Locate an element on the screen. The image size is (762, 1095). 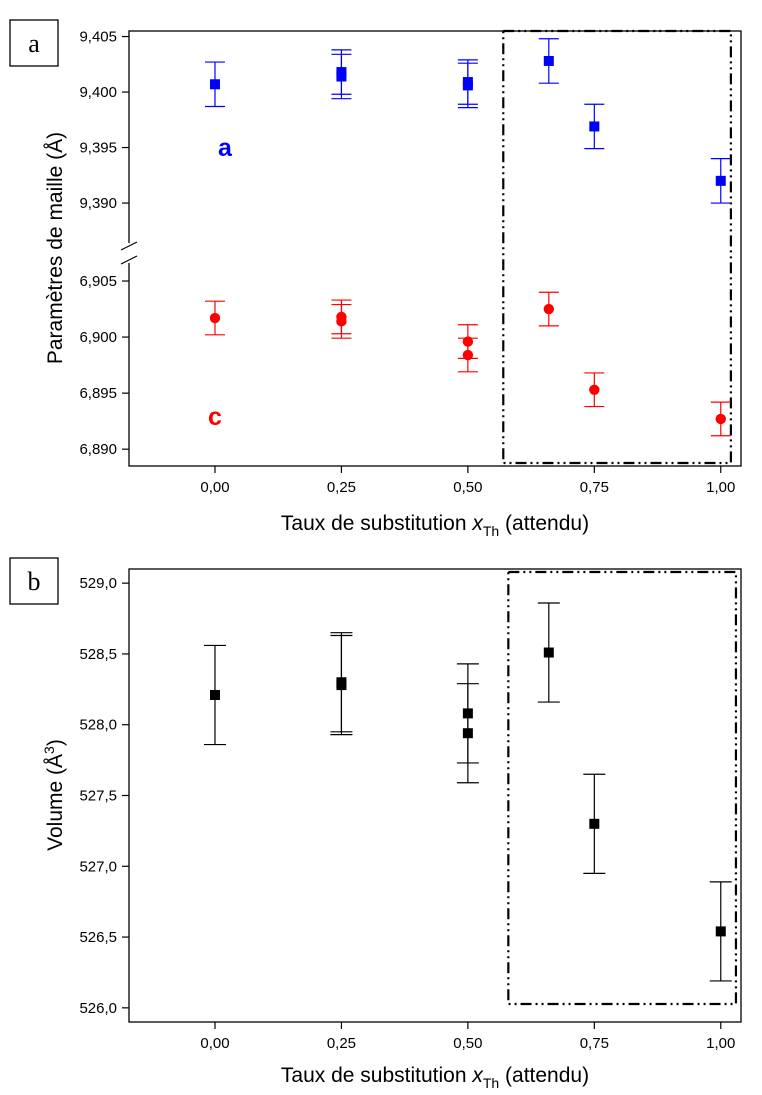
panel-a-y-axis-label: Paramètres de maille (Å) is located at coordinates (55, 248).